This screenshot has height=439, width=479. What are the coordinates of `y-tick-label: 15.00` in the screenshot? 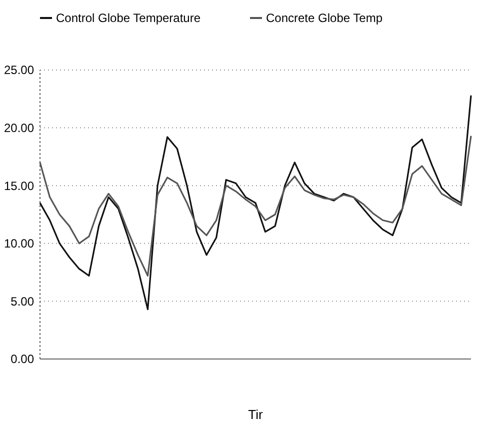 It's located at (19, 185).